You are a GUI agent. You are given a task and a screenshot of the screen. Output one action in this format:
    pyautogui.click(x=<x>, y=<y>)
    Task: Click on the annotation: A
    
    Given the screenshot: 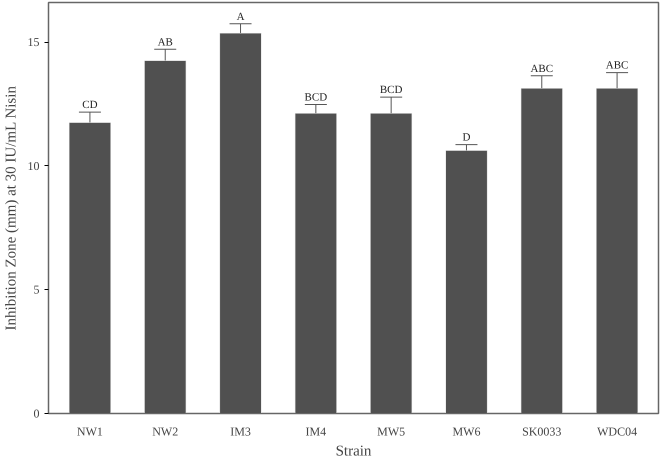 What is the action you would take?
    pyautogui.click(x=240, y=16)
    